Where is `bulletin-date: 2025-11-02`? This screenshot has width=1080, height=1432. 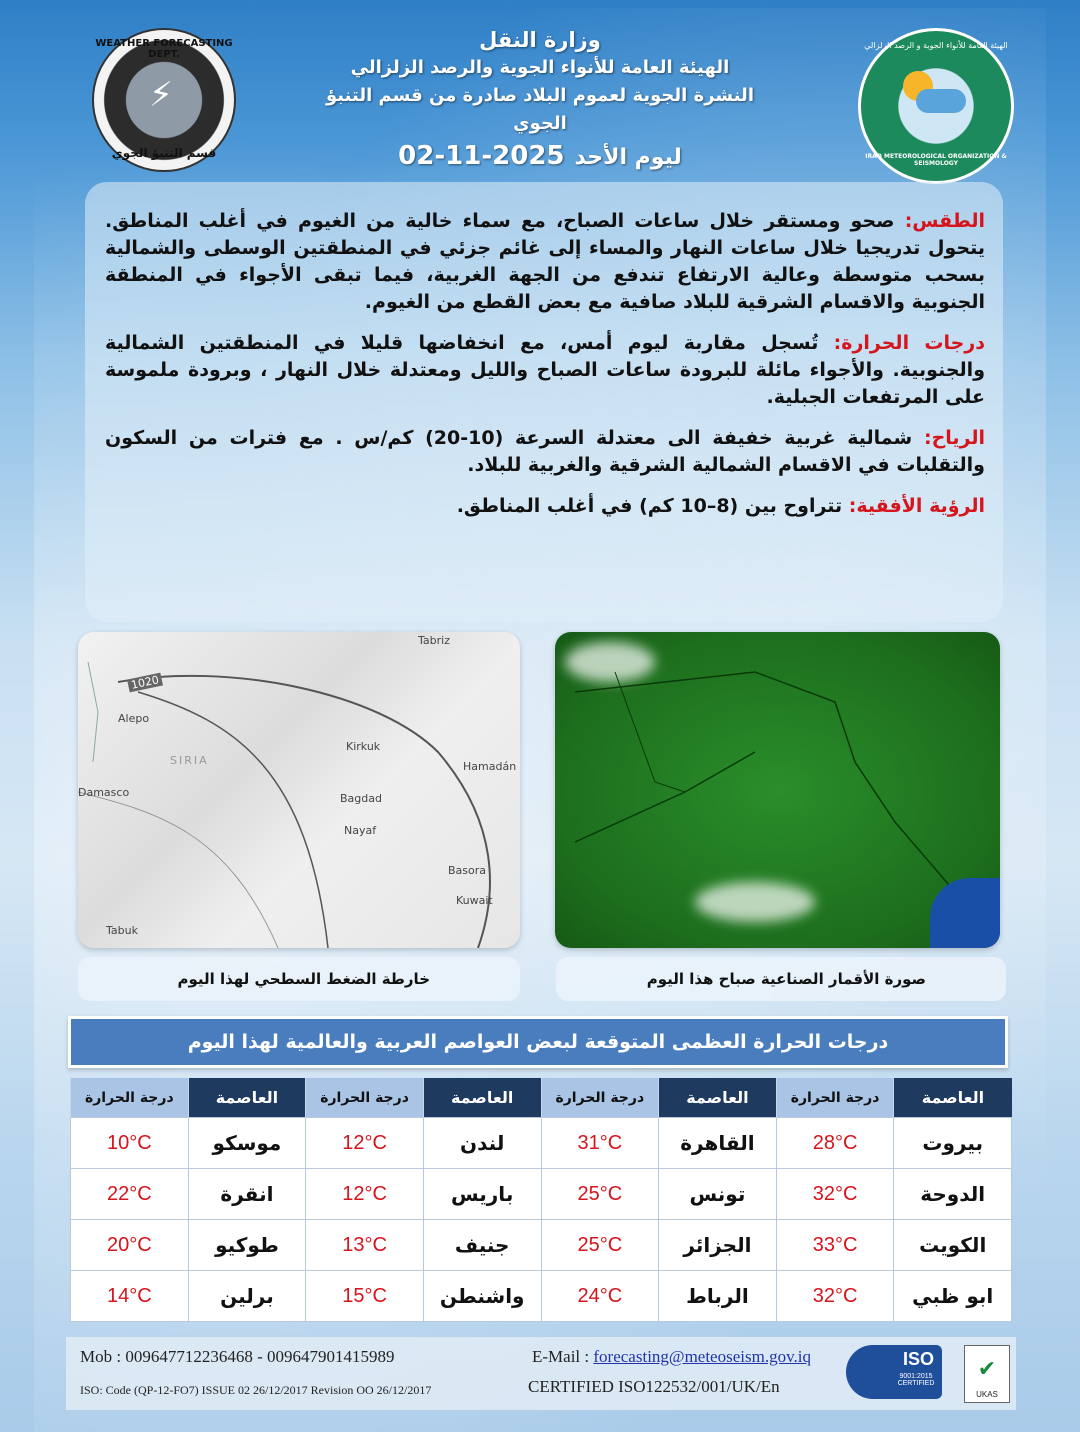 bulletin-date: 2025-11-02 is located at coordinates (481, 156).